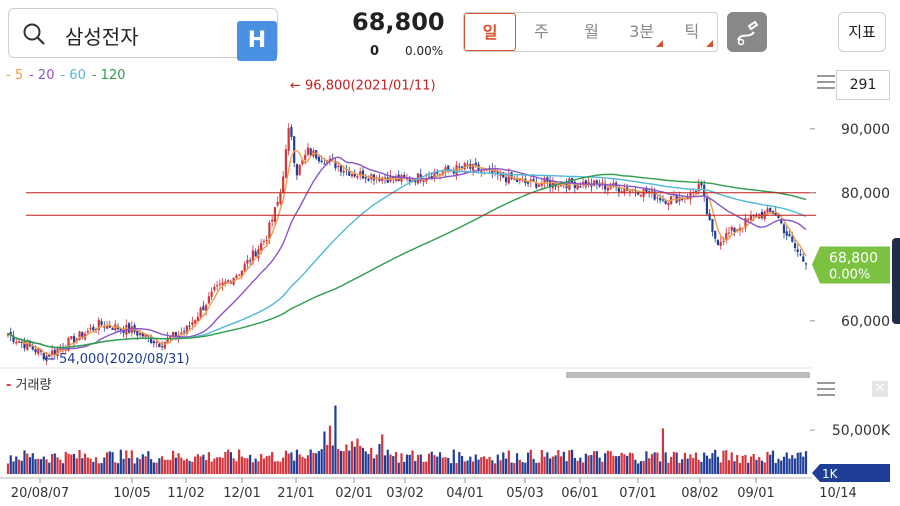 The image size is (900, 506). Describe the element at coordinates (747, 32) in the screenshot. I see `drawing-tool-button` at that location.